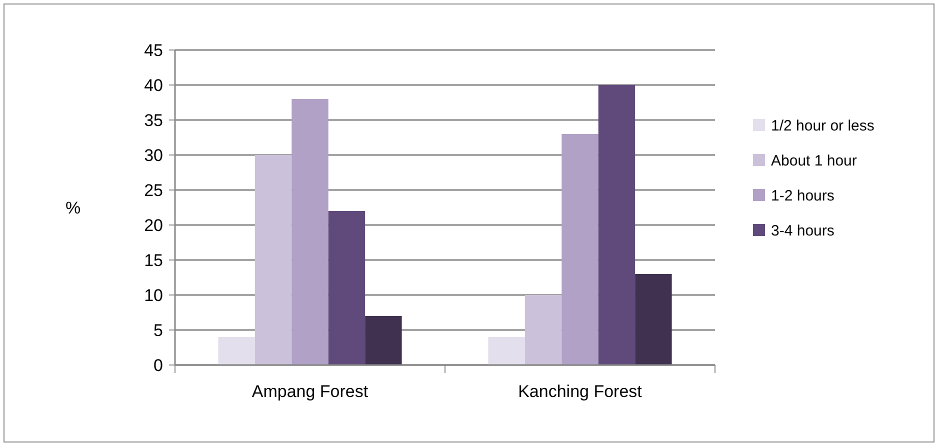 The image size is (939, 447). Describe the element at coordinates (580, 391) in the screenshot. I see `x-tick-label: Kanching Forest` at that location.